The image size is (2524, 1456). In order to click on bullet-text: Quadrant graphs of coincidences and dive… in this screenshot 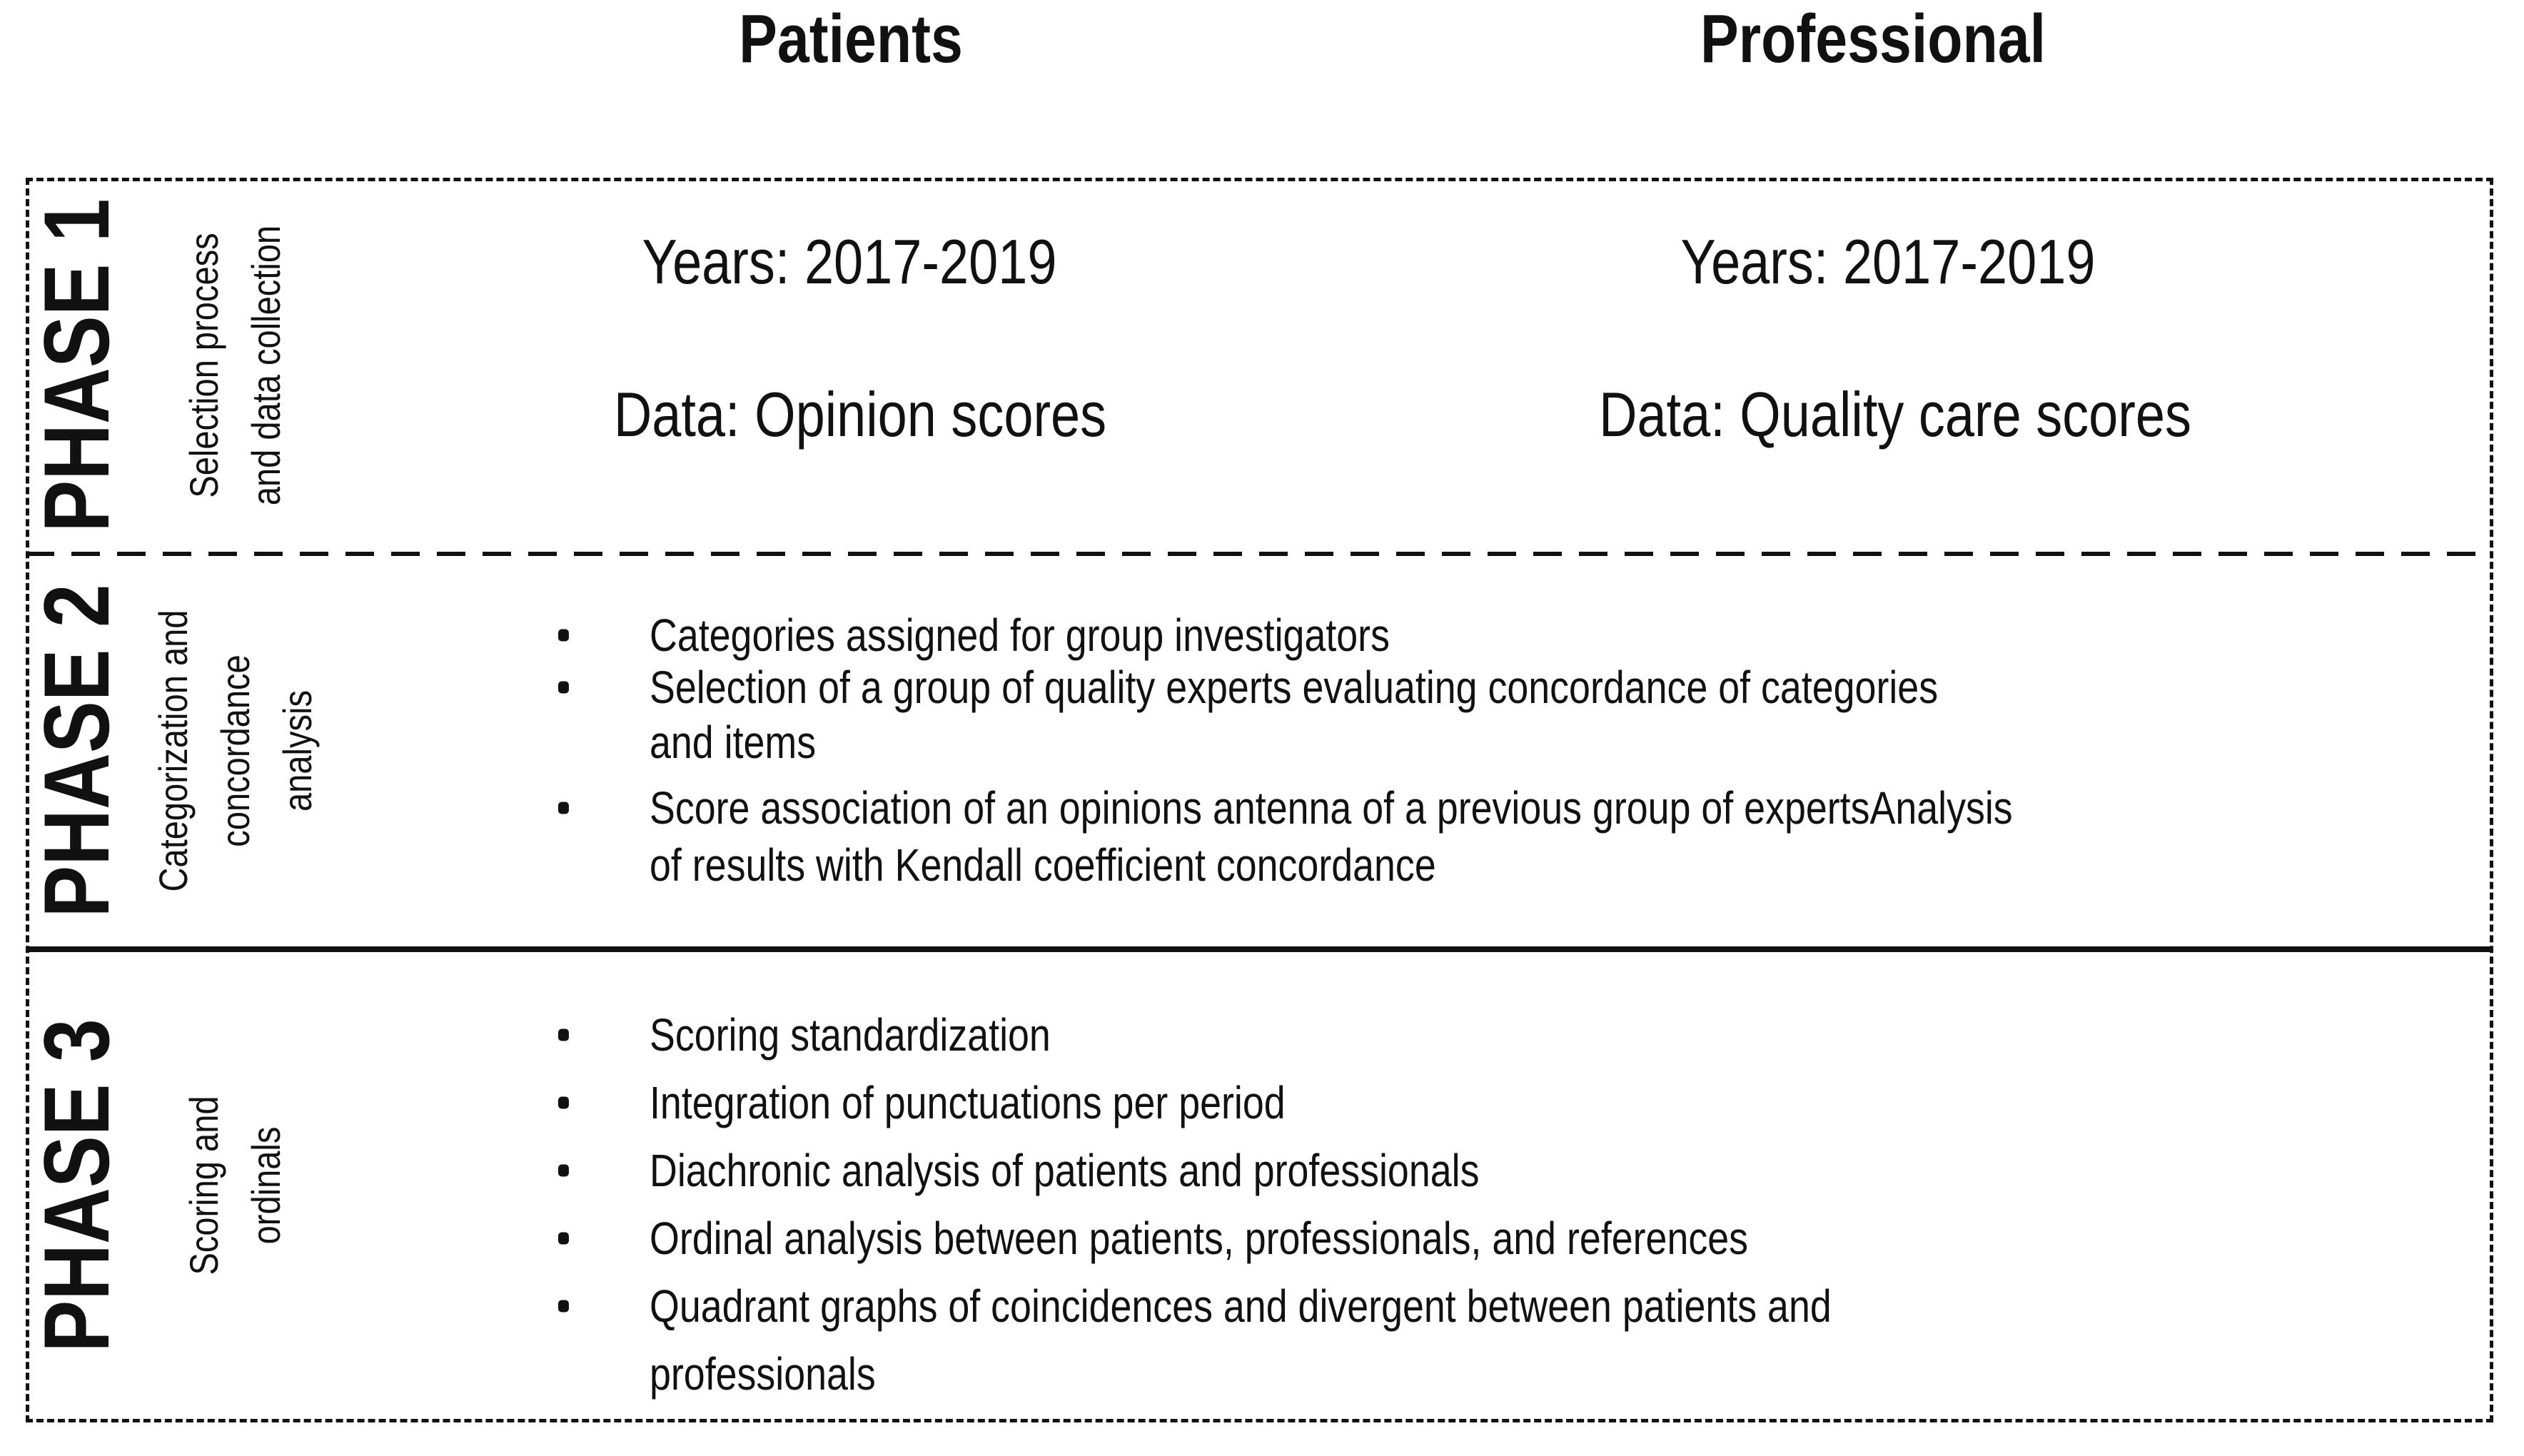, I will do `click(1241, 1306)`.